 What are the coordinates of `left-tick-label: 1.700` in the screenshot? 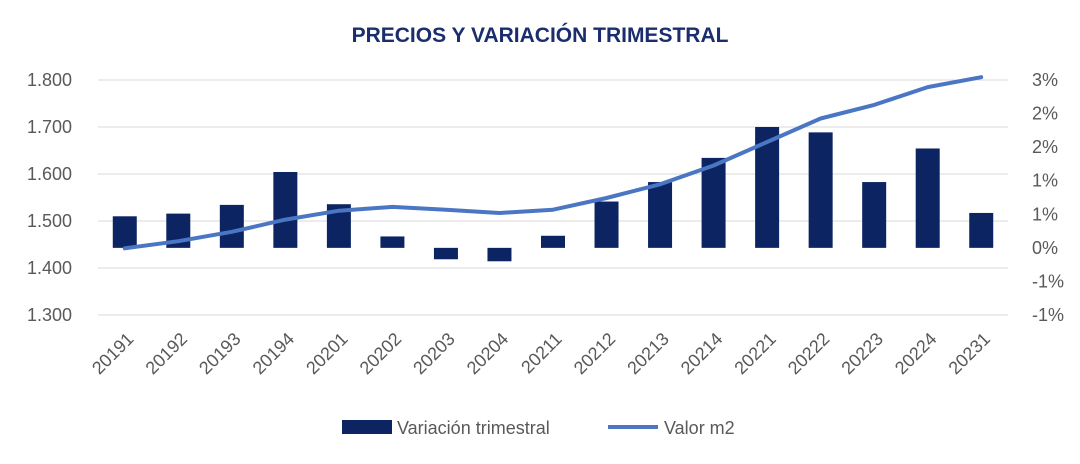 It's located at (49, 127).